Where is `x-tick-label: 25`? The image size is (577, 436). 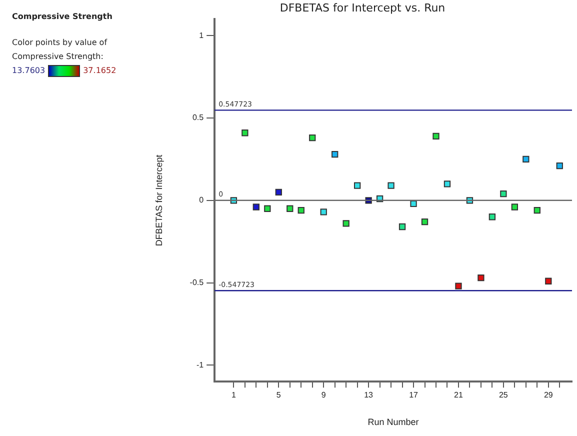
x-tick-label: 25 is located at coordinates (503, 395).